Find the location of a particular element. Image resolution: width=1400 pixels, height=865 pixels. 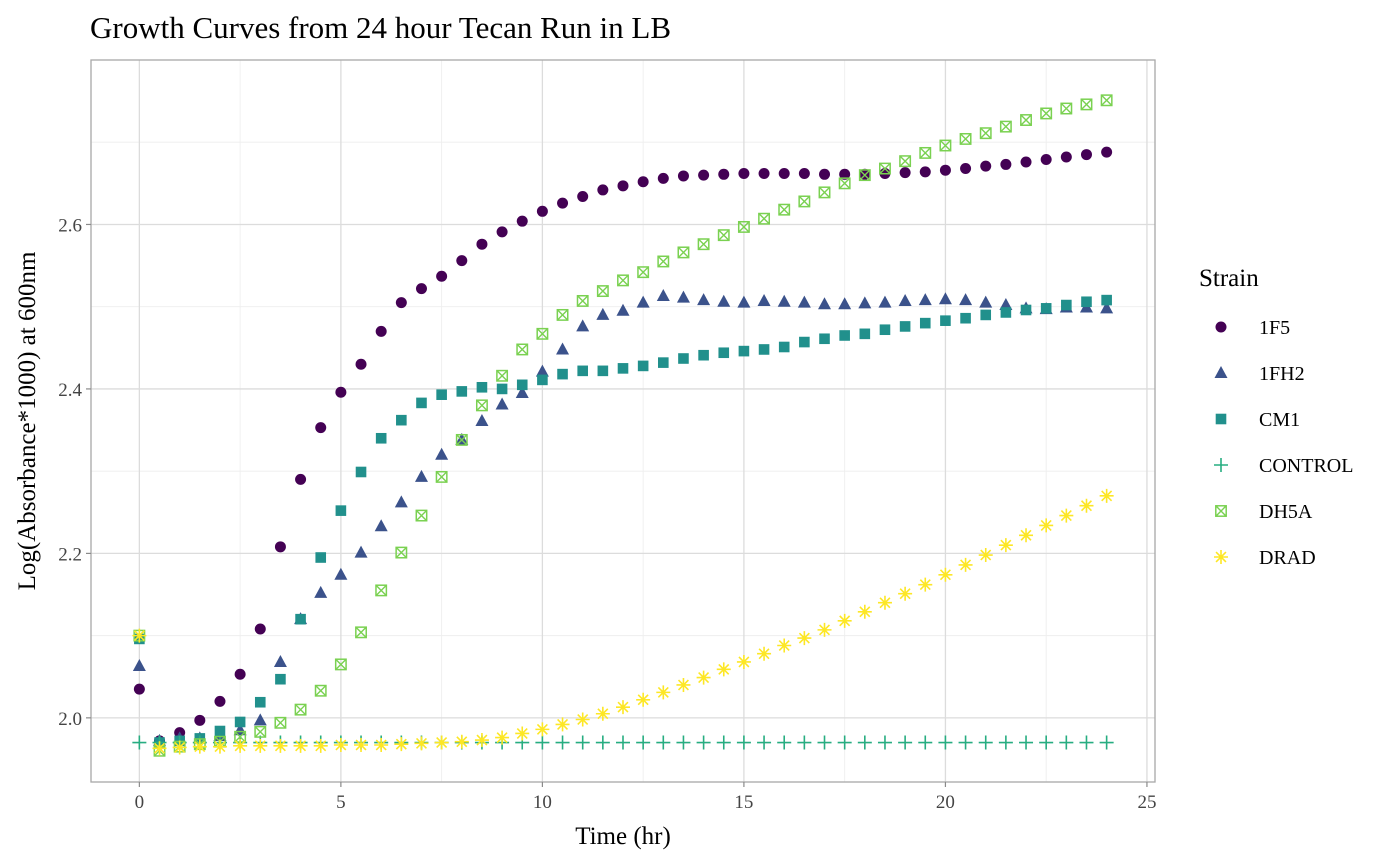

legend: 1F5 1FH2 CM1 CONTROL DH5A DRAD is located at coordinates (1283, 443).